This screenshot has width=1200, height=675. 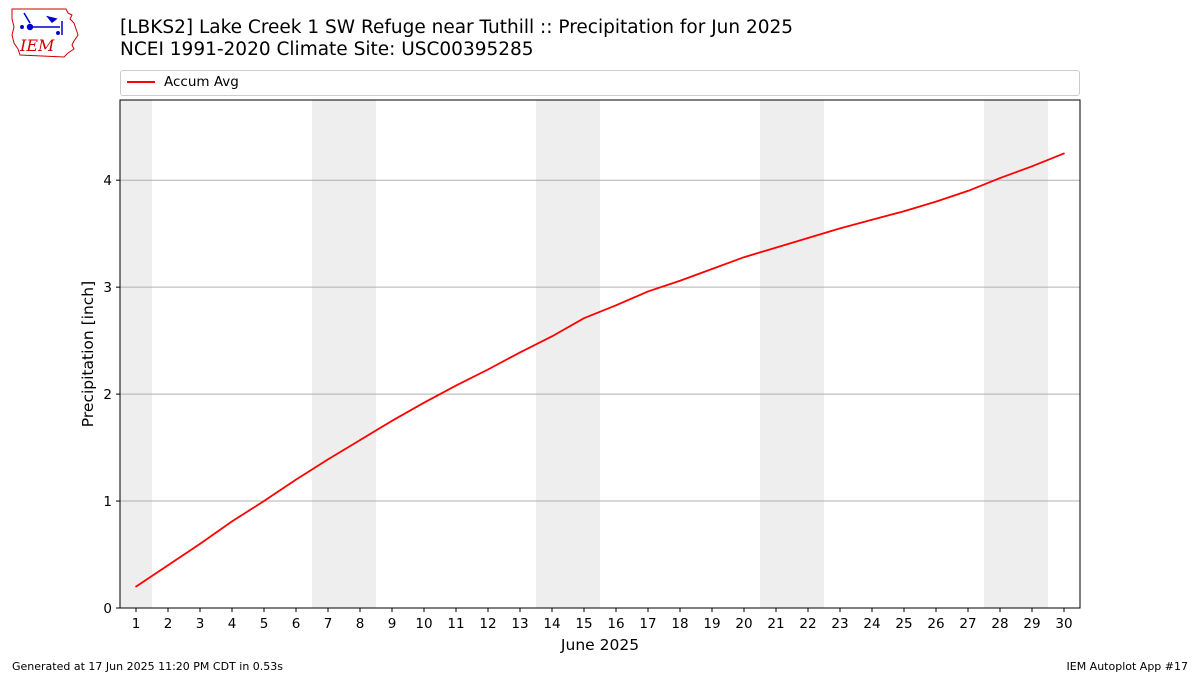 What do you see at coordinates (107, 609) in the screenshot?
I see `y-tick-label: 0` at bounding box center [107, 609].